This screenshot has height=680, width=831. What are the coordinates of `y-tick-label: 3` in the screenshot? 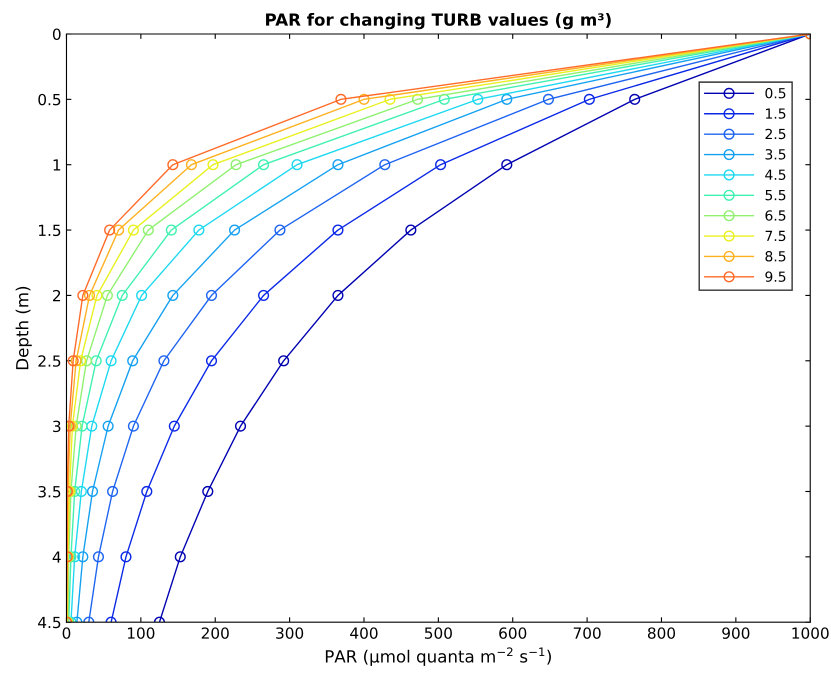 It's located at (56, 426).